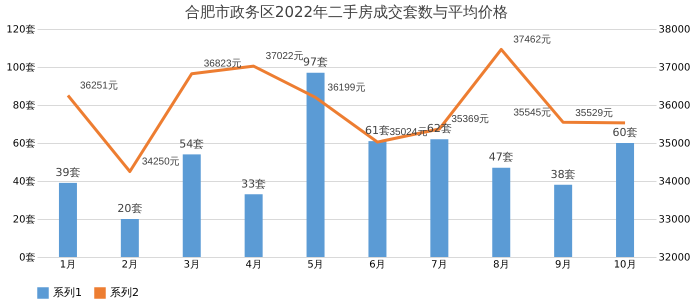  Describe the element at coordinates (346, 12) in the screenshot. I see `chart-title: 合肥市政务区2022年二手房成交套数与平均价格` at that location.